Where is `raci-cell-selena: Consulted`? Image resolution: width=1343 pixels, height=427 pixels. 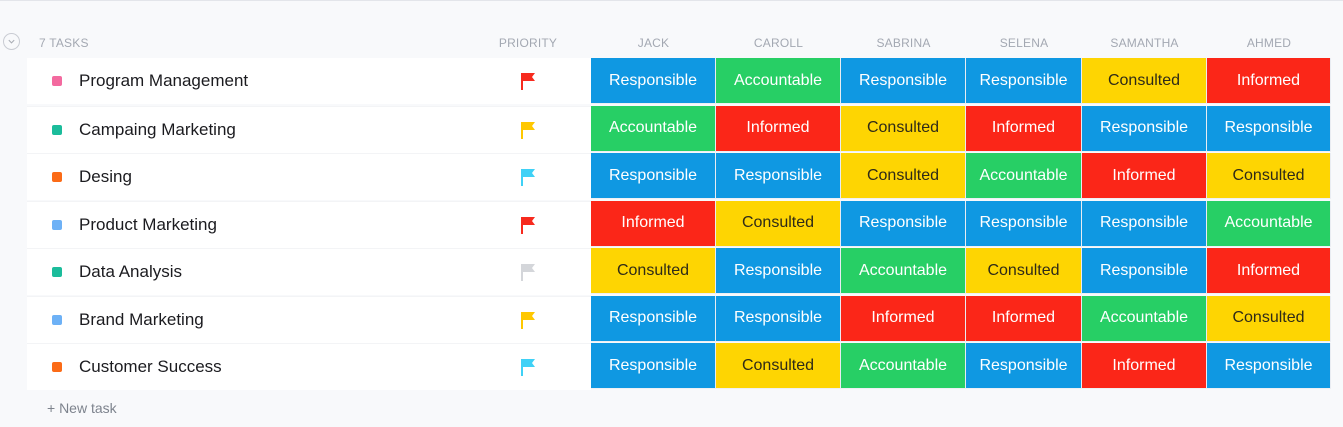 raci-cell-selena: Consulted is located at coordinates (1024, 271).